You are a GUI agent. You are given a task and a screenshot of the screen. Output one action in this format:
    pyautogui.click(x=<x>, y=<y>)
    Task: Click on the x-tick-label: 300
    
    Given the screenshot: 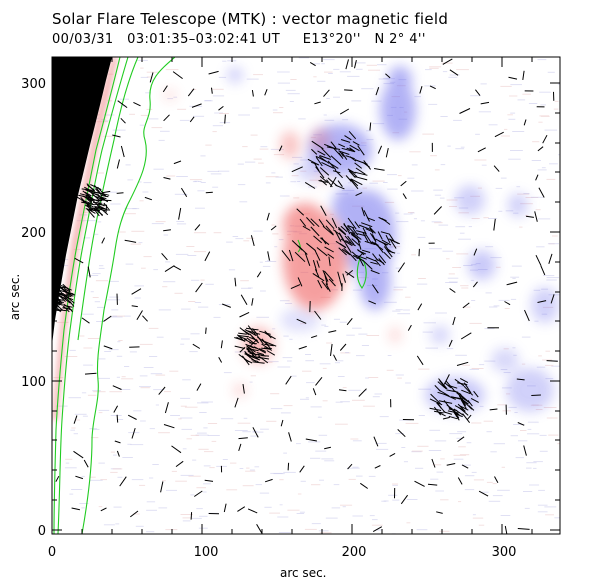 What is the action you would take?
    pyautogui.click(x=504, y=552)
    